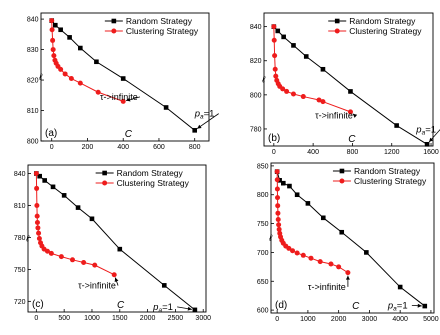  I want to click on y-tick-label: 850, so click(263, 166).